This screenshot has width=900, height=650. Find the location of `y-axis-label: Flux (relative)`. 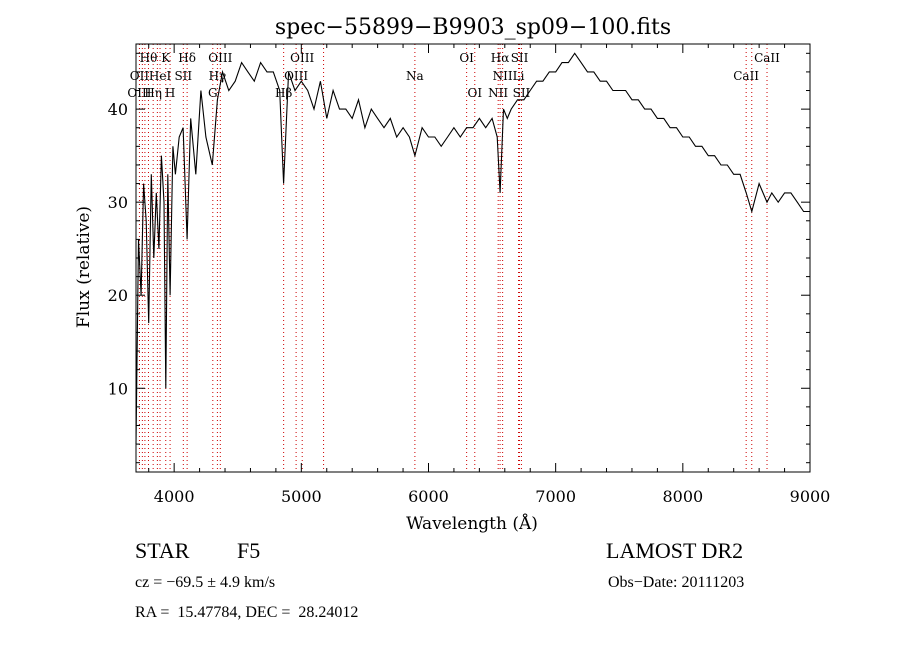

y-axis-label: Flux (relative) is located at coordinates (84, 267).